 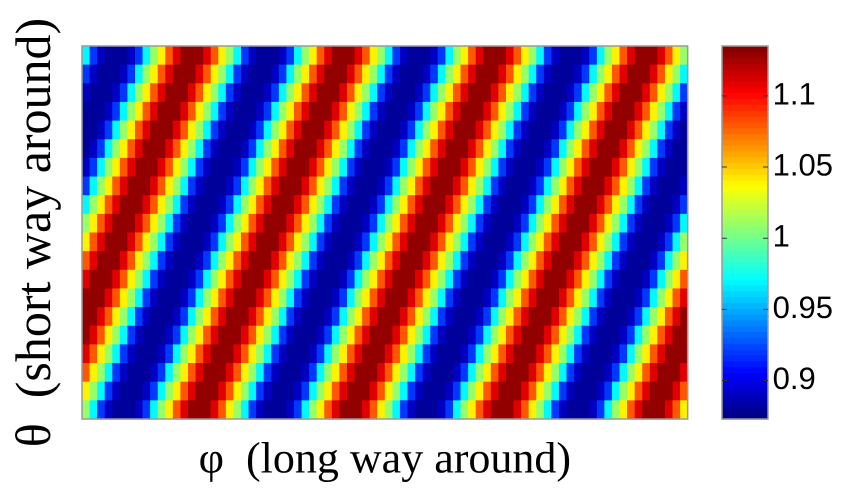 I want to click on color-bar-label: 1.1, so click(x=794, y=94).